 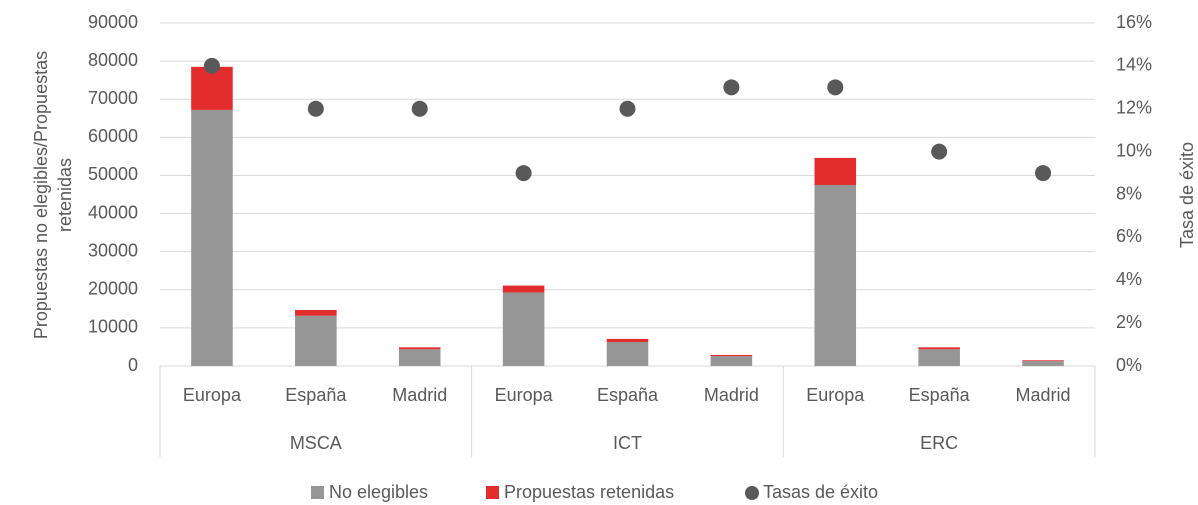 I want to click on y2-tick-label: 2%, so click(x=1129, y=322).